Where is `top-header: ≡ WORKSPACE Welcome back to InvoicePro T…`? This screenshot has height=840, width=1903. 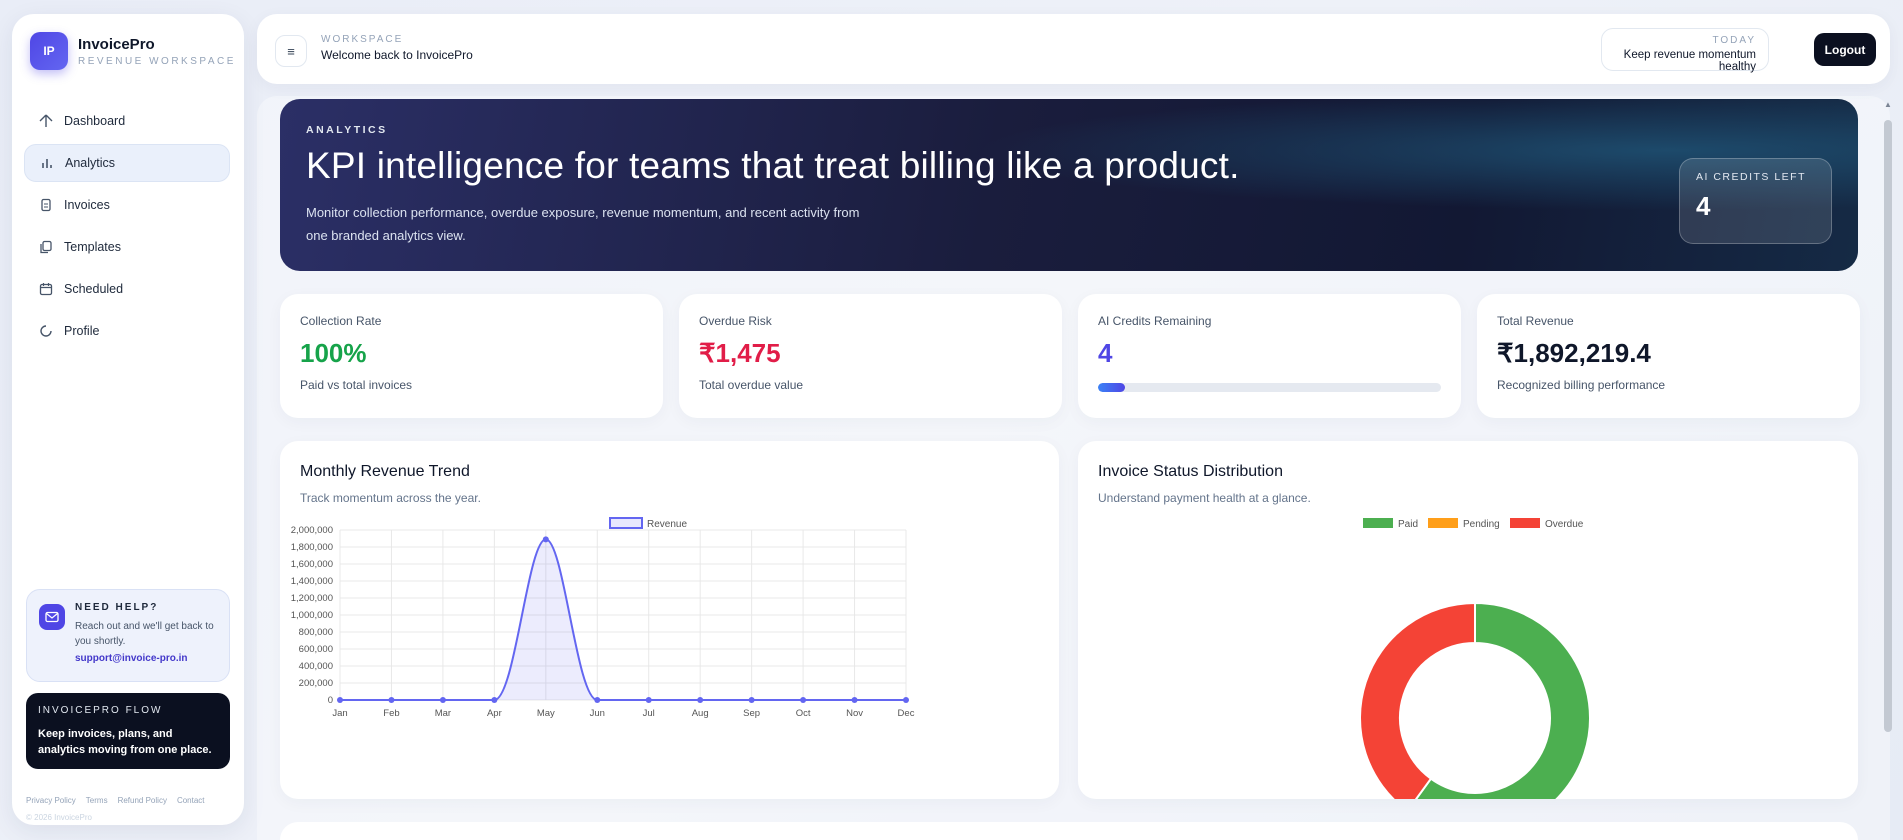
top-header: ≡ WORKSPACE Welcome back to InvoicePro T… is located at coordinates (1073, 49).